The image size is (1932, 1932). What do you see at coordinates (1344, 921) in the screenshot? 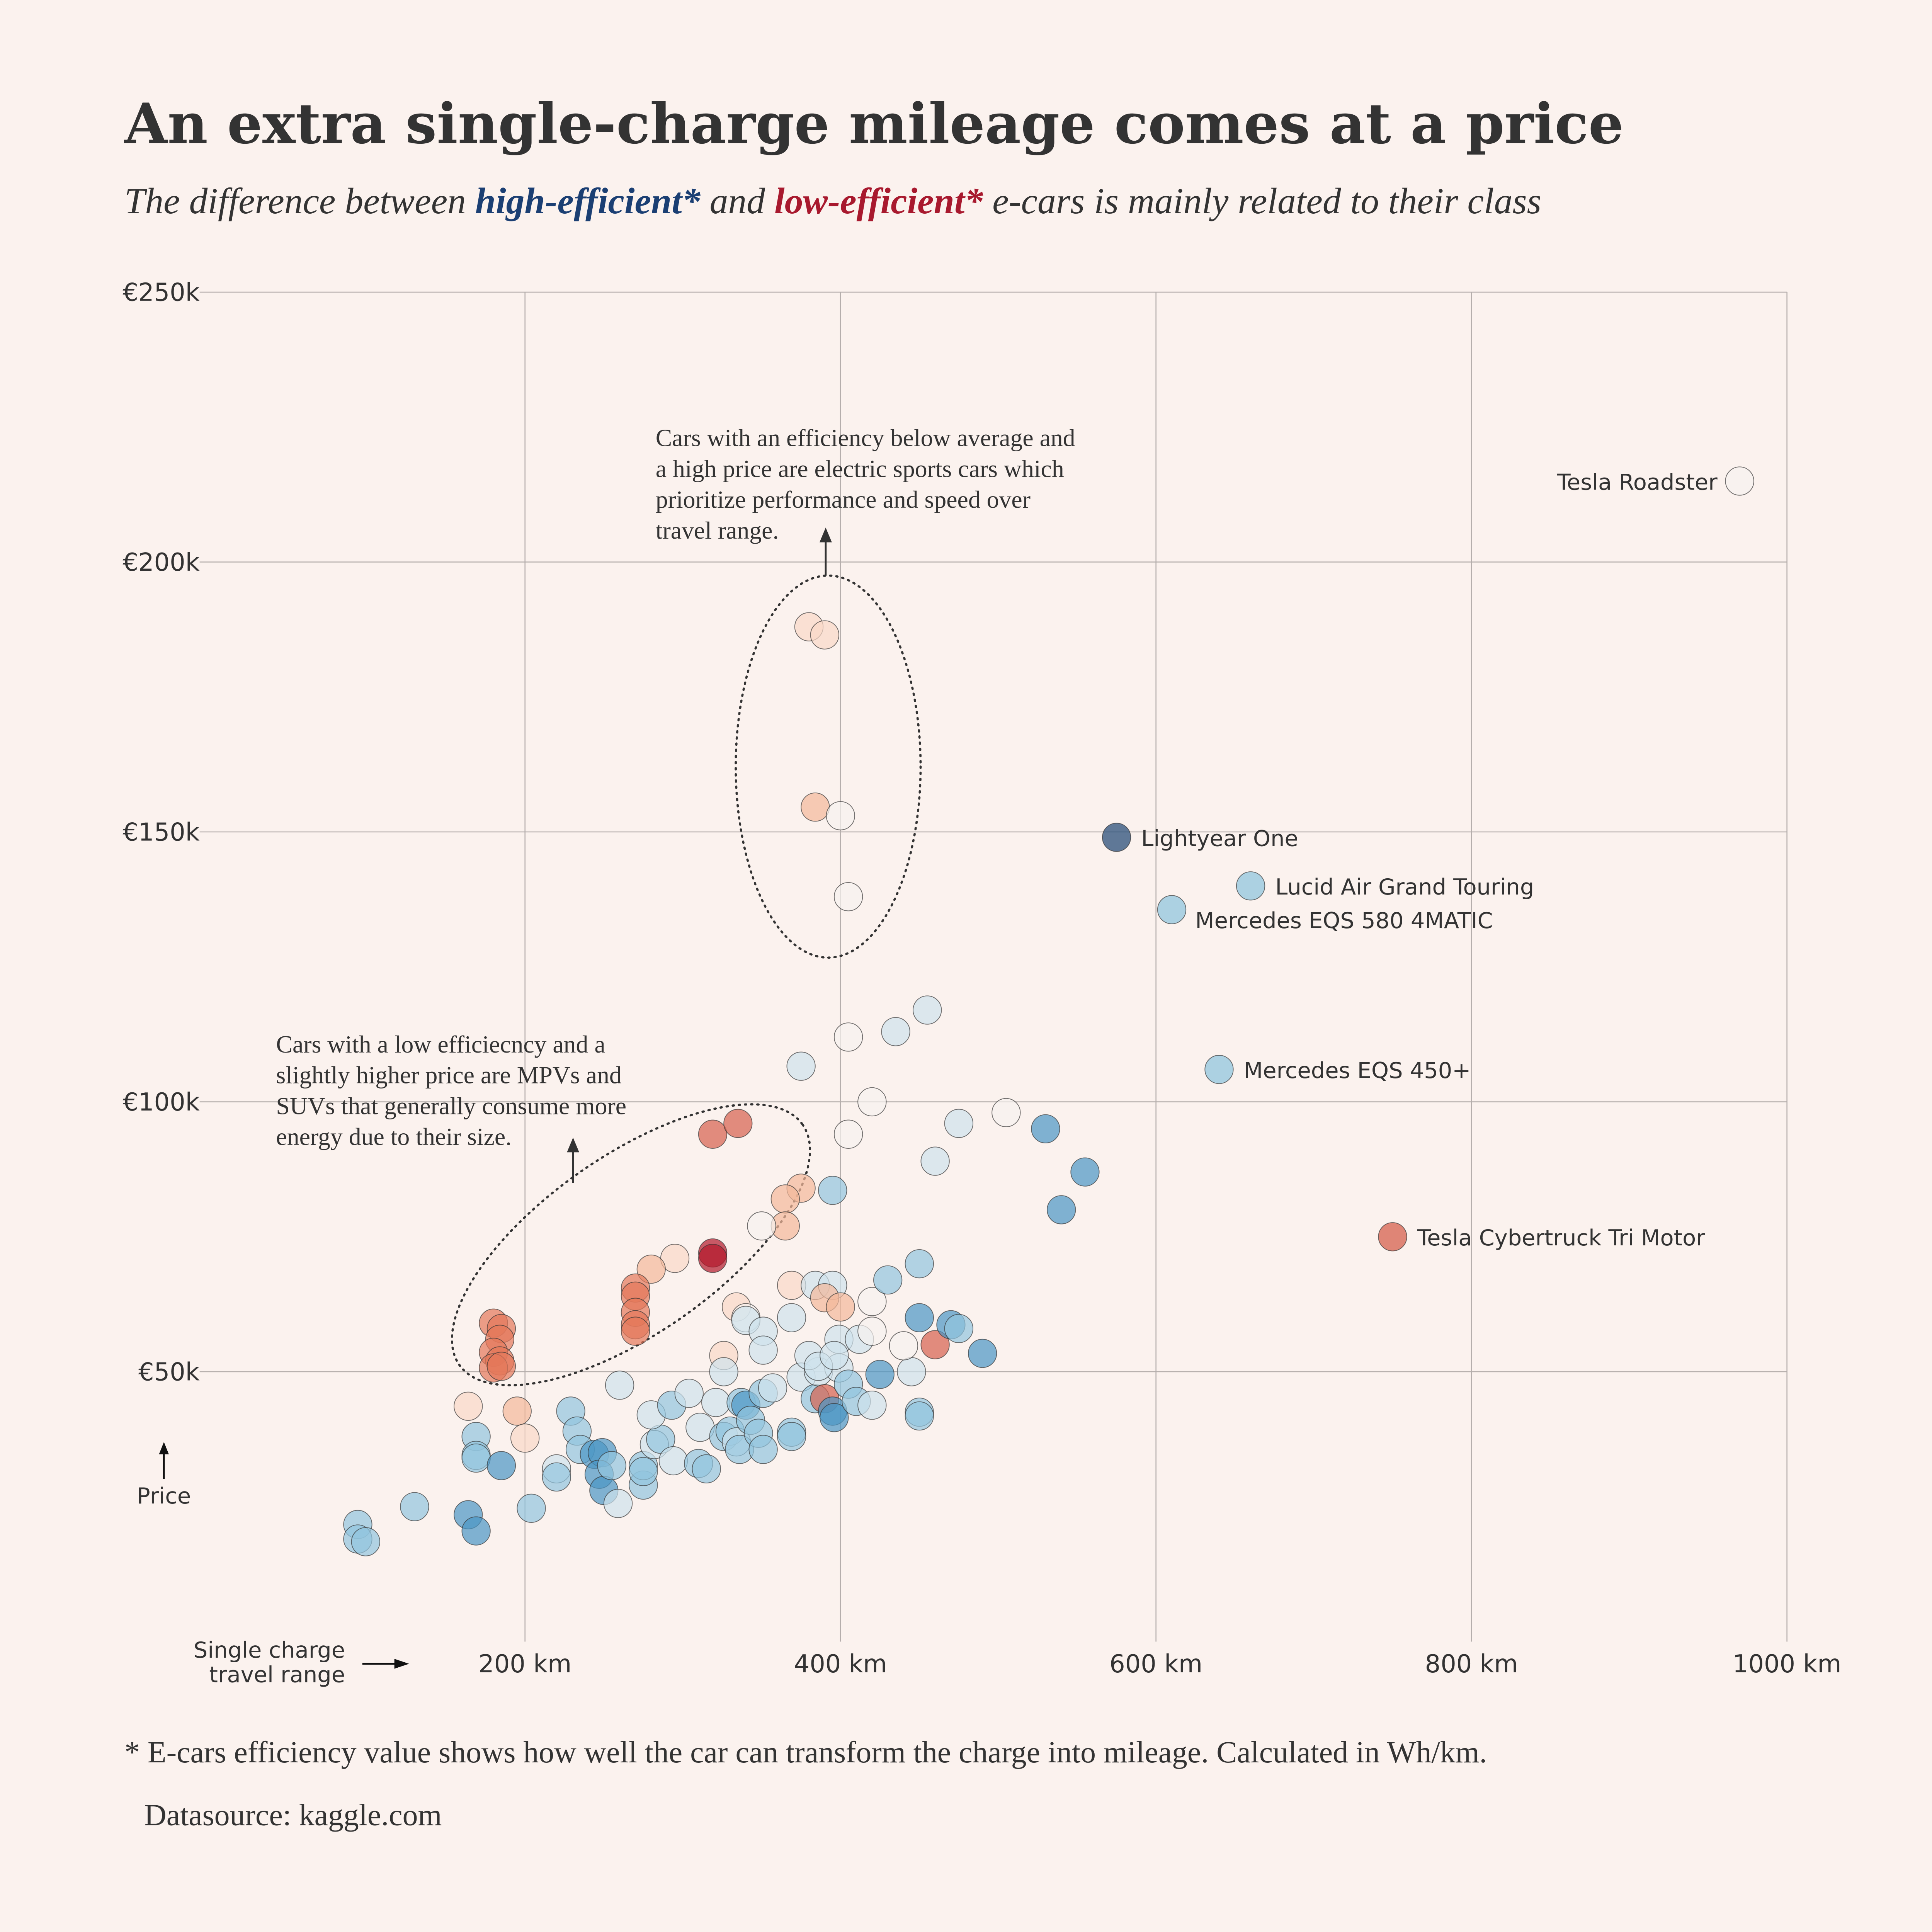
I see `point-label: Mercedes EQS 580 4MATIC` at bounding box center [1344, 921].